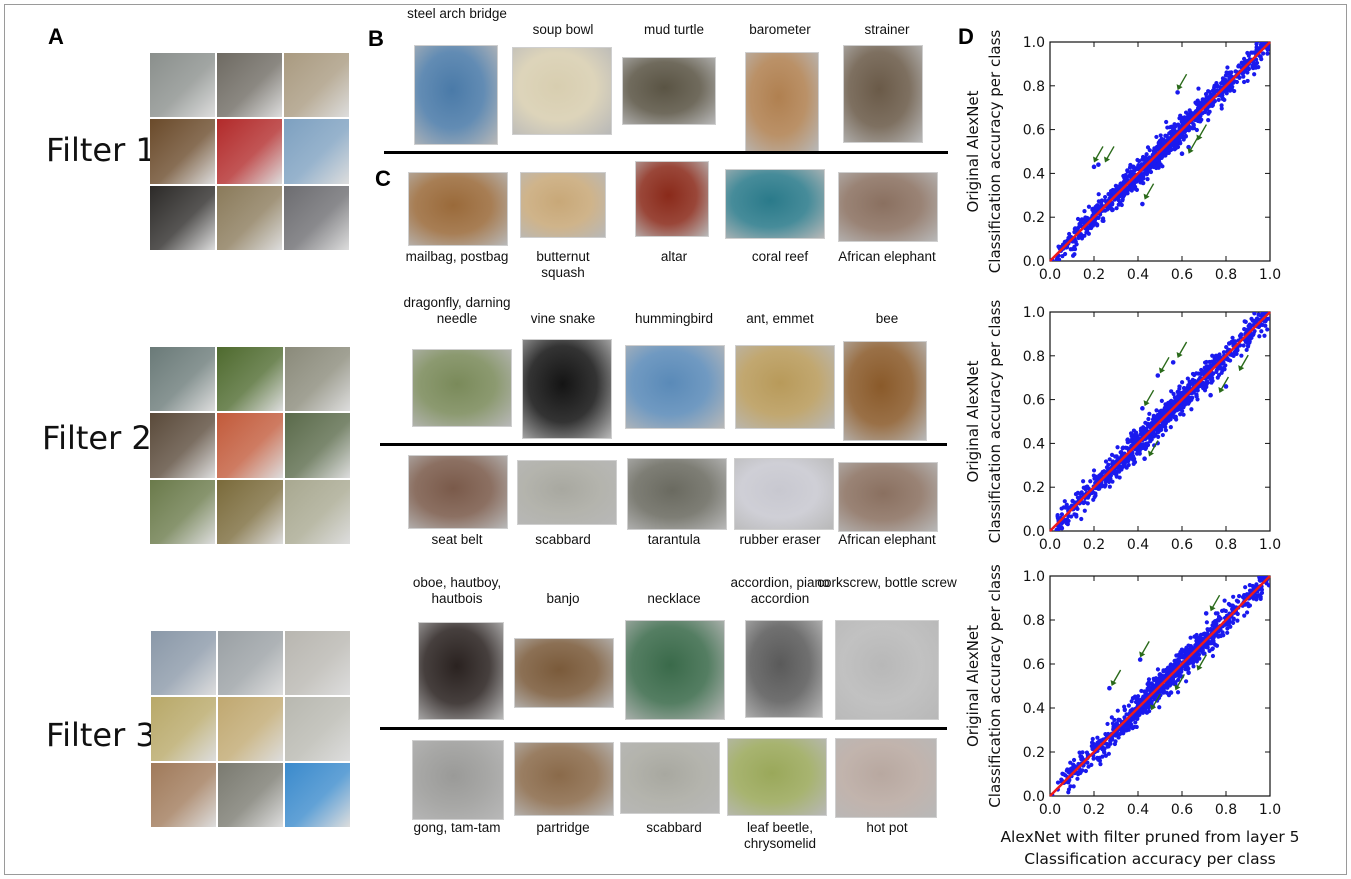 This screenshot has height=879, width=1351. What do you see at coordinates (1182, 545) in the screenshot?
I see `x-tick-label: 0.6` at bounding box center [1182, 545].